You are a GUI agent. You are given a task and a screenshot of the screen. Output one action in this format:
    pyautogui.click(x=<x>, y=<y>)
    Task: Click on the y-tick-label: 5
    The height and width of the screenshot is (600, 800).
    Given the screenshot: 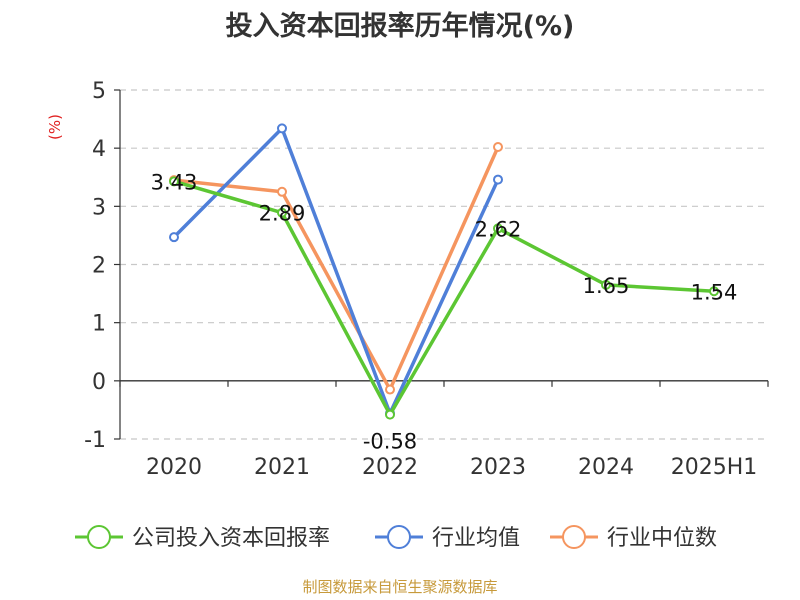 What is the action you would take?
    pyautogui.click(x=99, y=91)
    